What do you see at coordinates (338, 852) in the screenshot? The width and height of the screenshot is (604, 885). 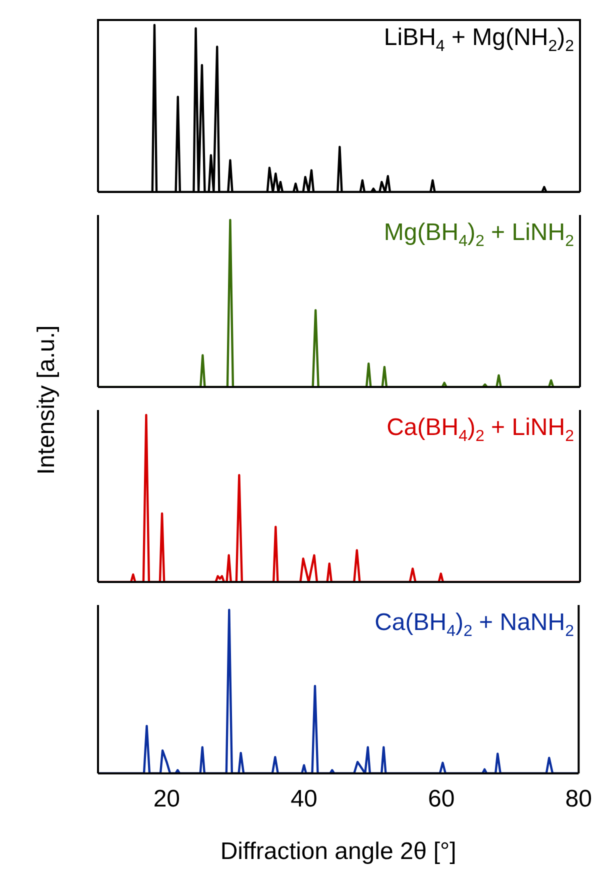 I see `x-axis-title: Diffraction angle 2θ [°]` at bounding box center [338, 852].